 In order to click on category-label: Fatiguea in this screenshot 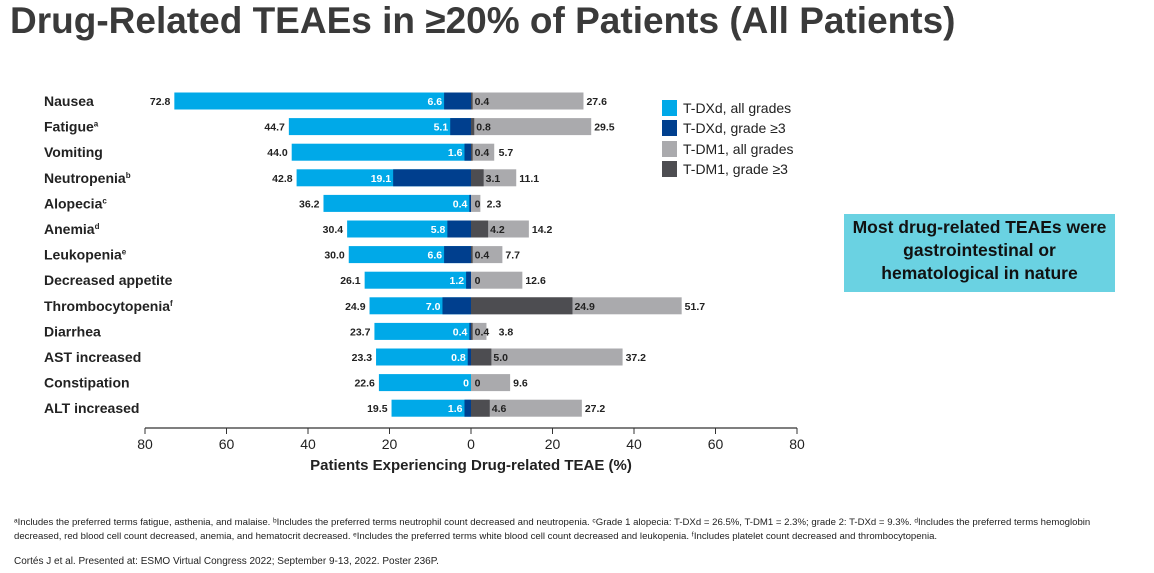, I will do `click(71, 127)`.